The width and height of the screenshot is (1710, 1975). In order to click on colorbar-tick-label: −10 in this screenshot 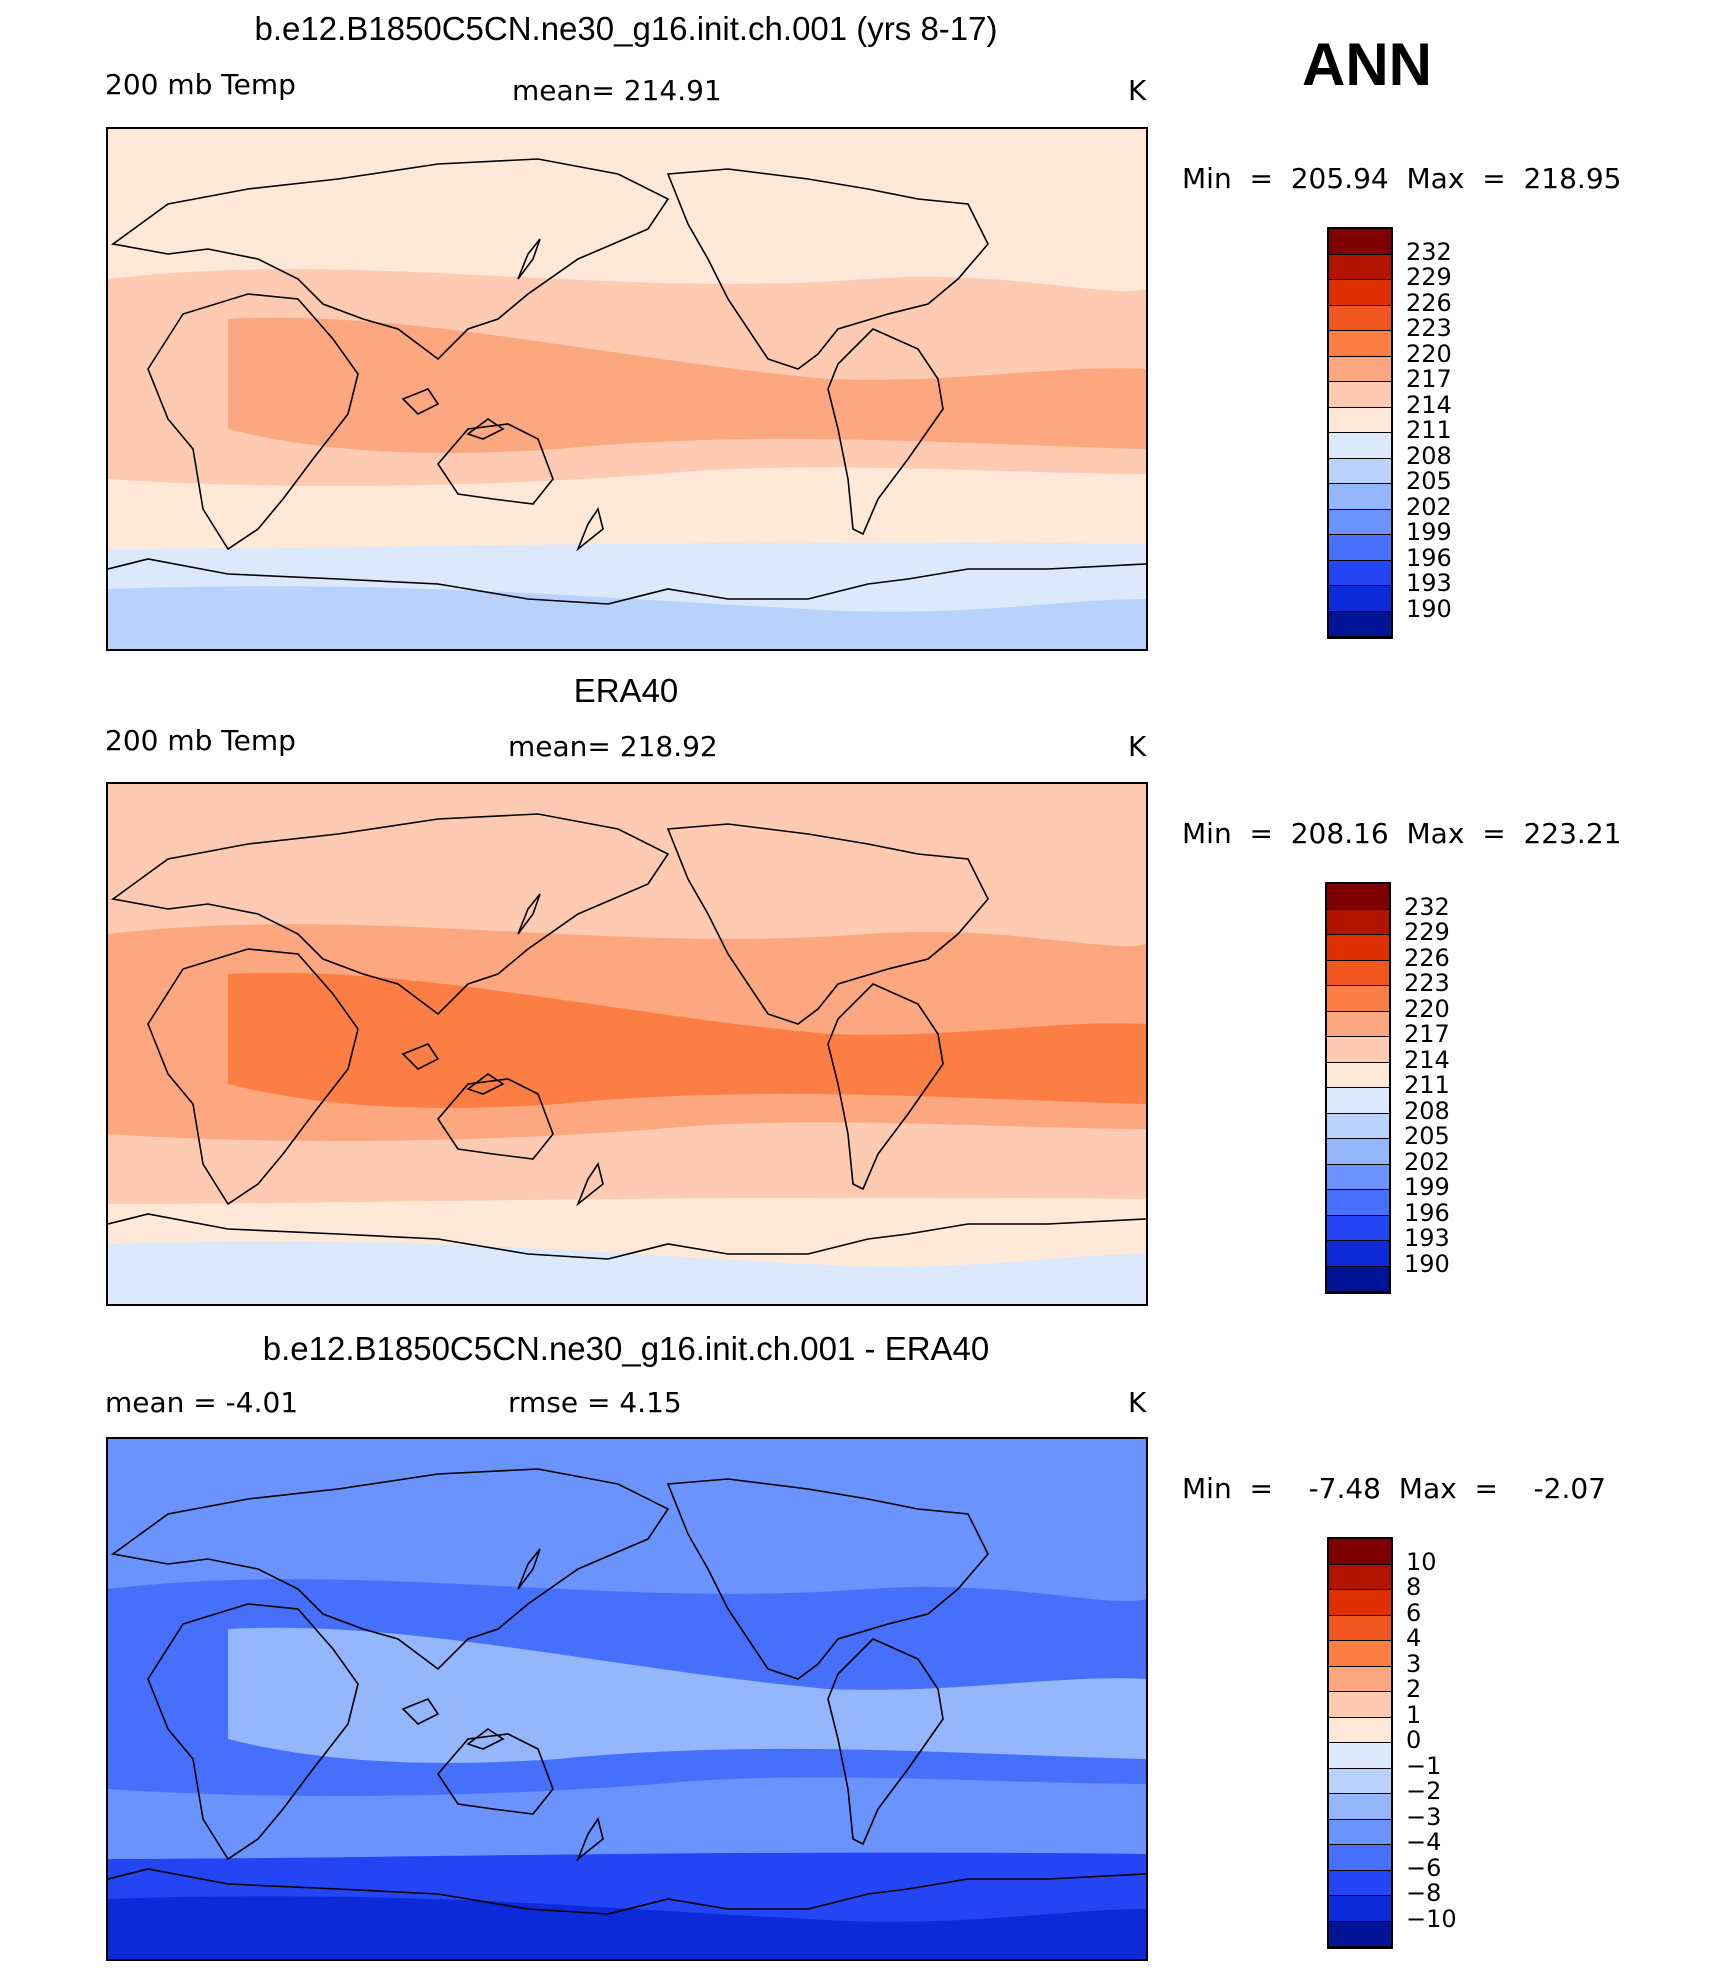, I will do `click(1431, 1918)`.